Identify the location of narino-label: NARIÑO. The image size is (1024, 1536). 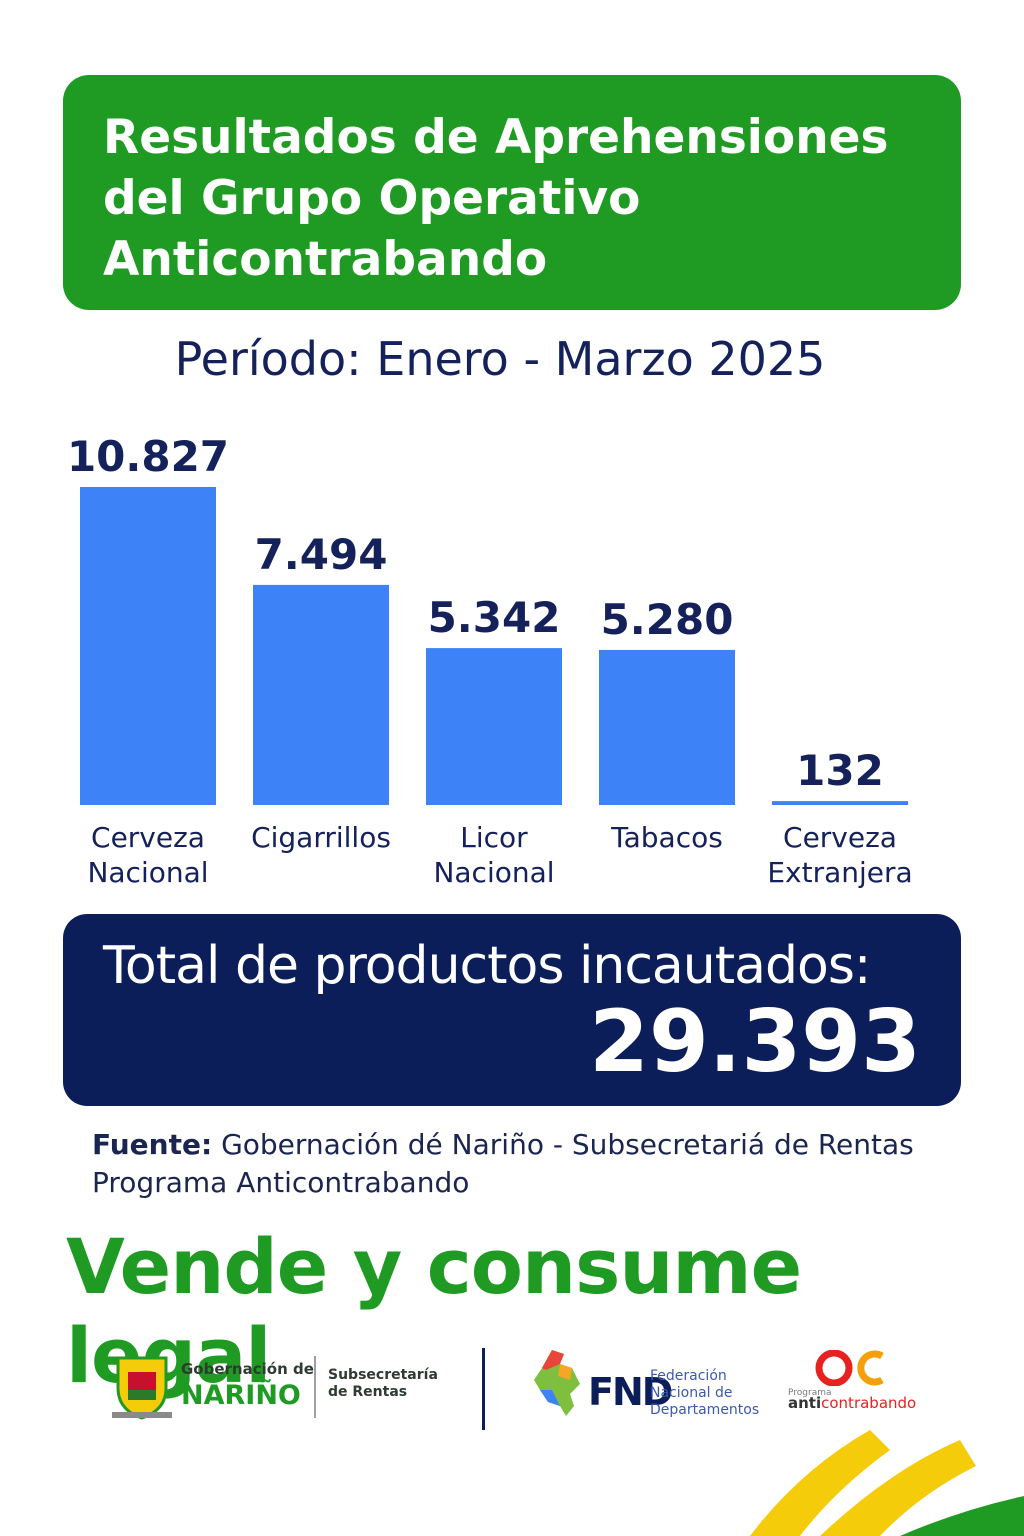
(241, 1395).